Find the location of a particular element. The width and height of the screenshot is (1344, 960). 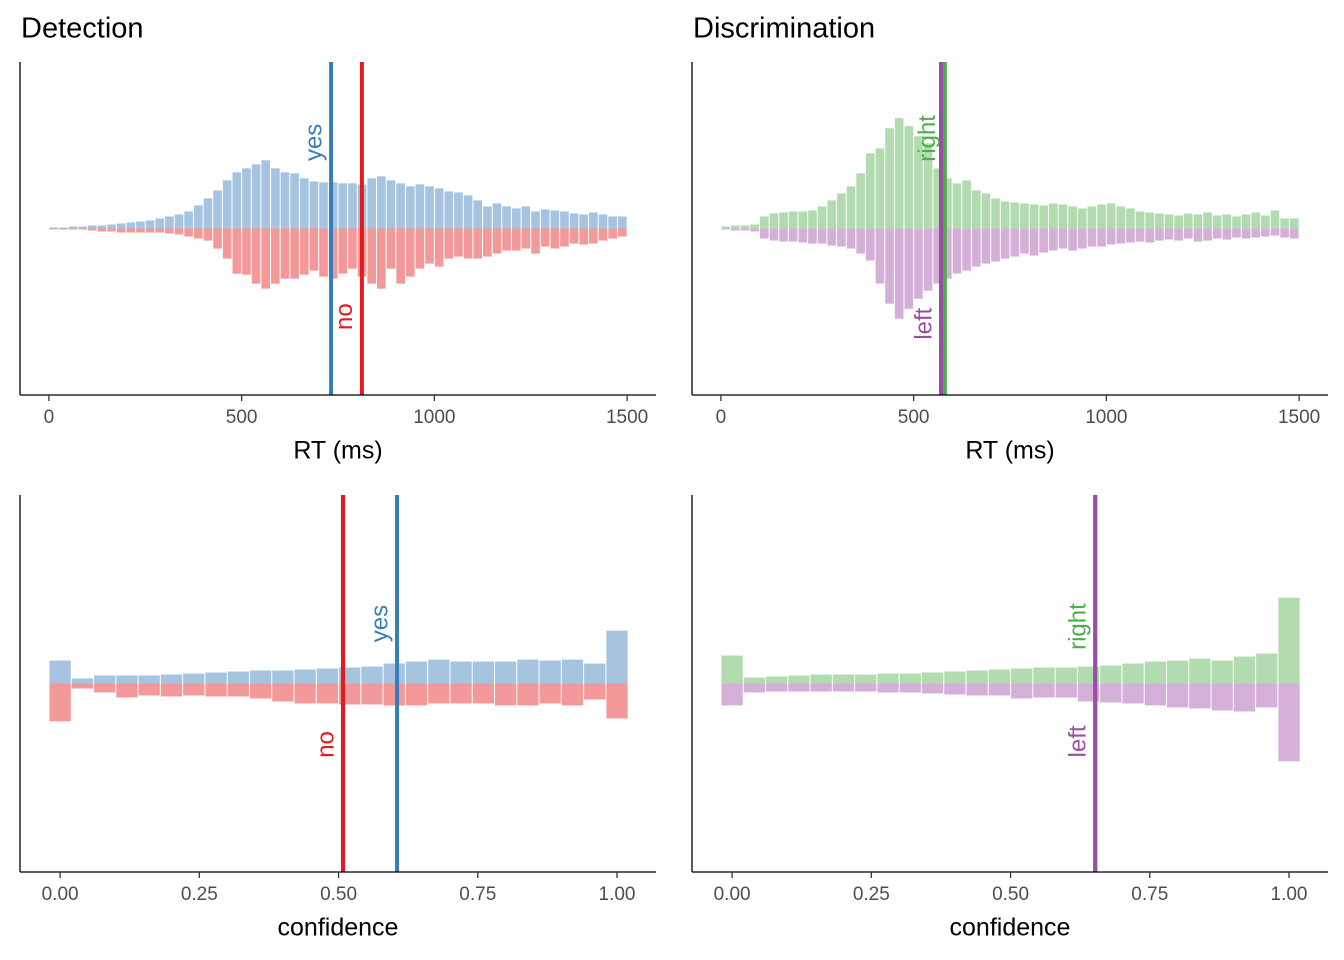

panel-title: Discrimination is located at coordinates (784, 29).